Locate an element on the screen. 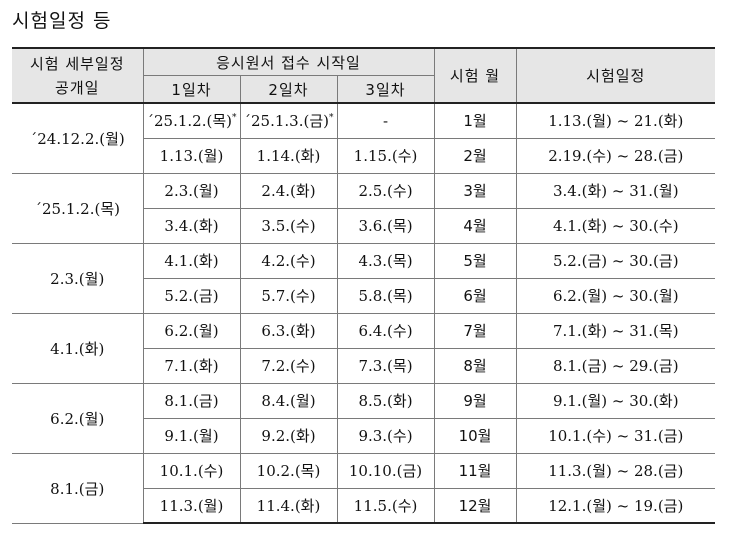 The height and width of the screenshot is (541, 730). apply-day1-cell: 4.1.(화) is located at coordinates (191, 260).